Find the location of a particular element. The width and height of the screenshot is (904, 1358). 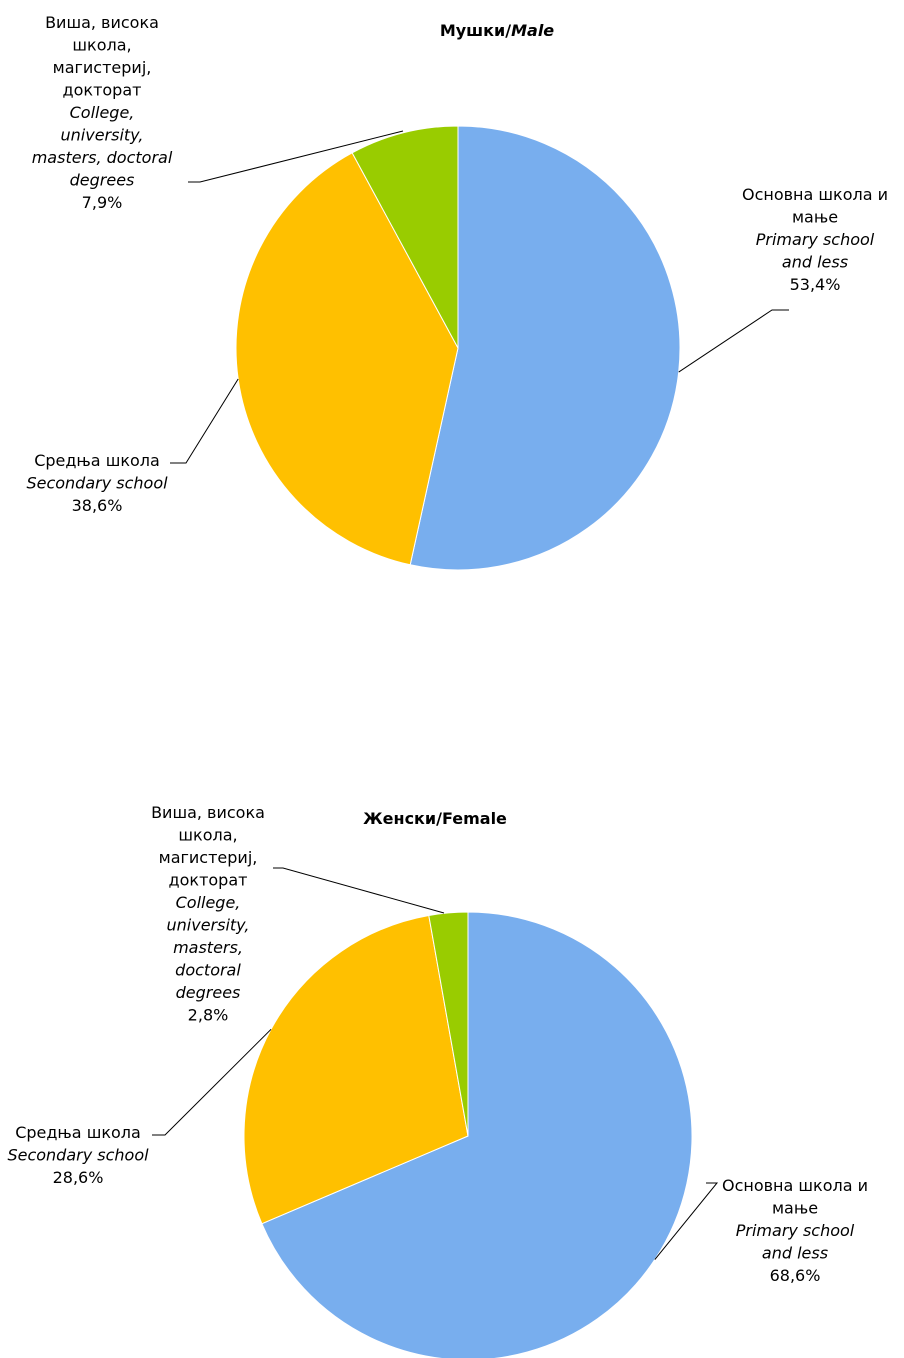

data-label-higher-value-line: 7,9% is located at coordinates (102, 202).